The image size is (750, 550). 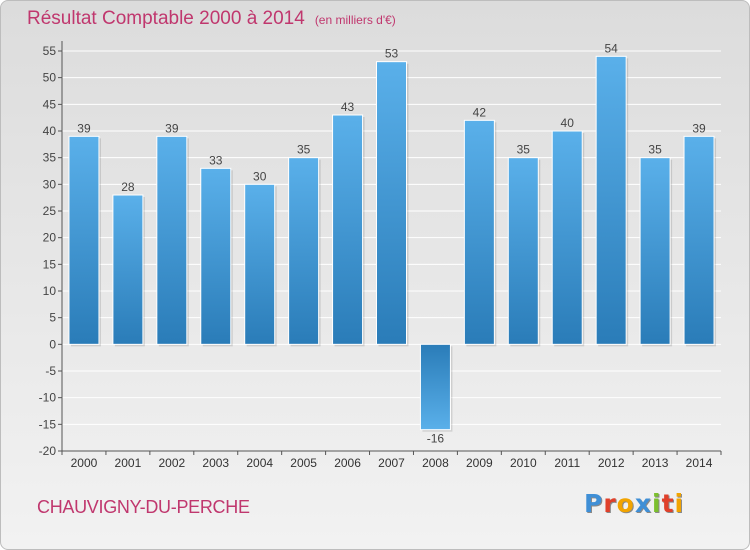 I want to click on commune-name: CHAUVIGNY-DU-PERCHE, so click(x=143, y=507).